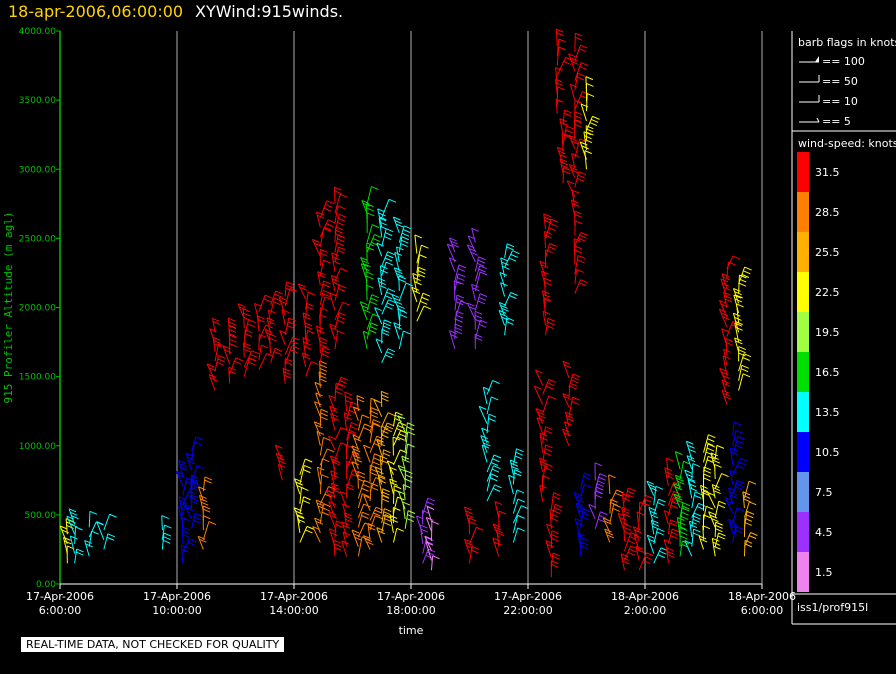 The image size is (896, 674). I want to click on x-axis-label: time, so click(411, 630).